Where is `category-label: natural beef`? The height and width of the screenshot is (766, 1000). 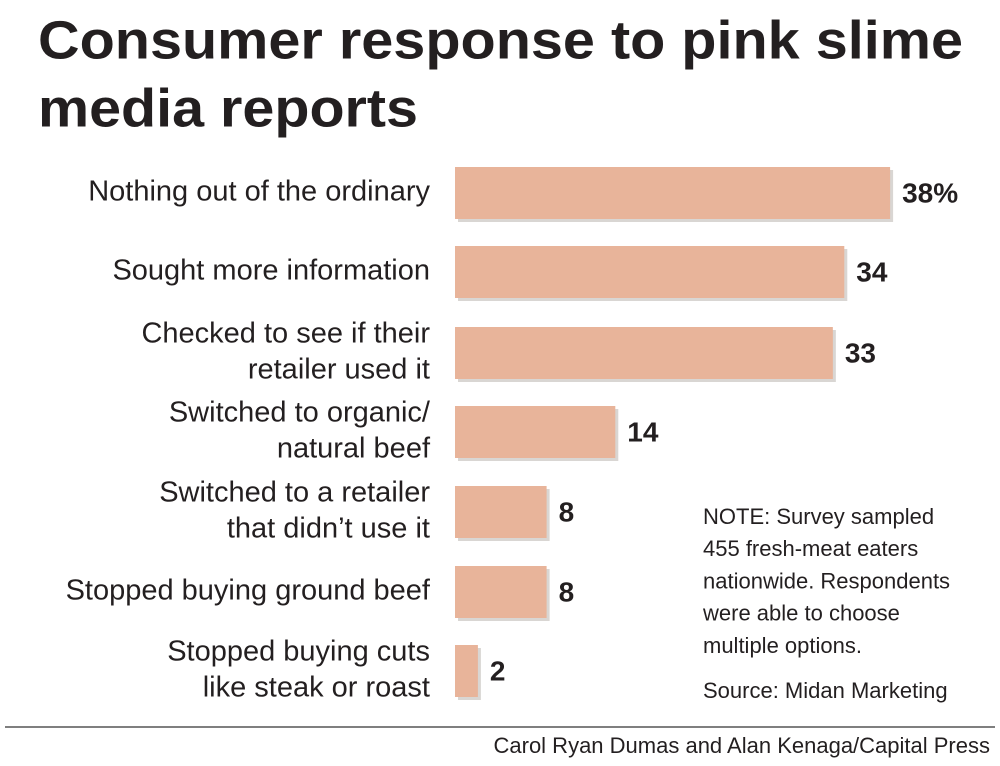 category-label: natural beef is located at coordinates (354, 449).